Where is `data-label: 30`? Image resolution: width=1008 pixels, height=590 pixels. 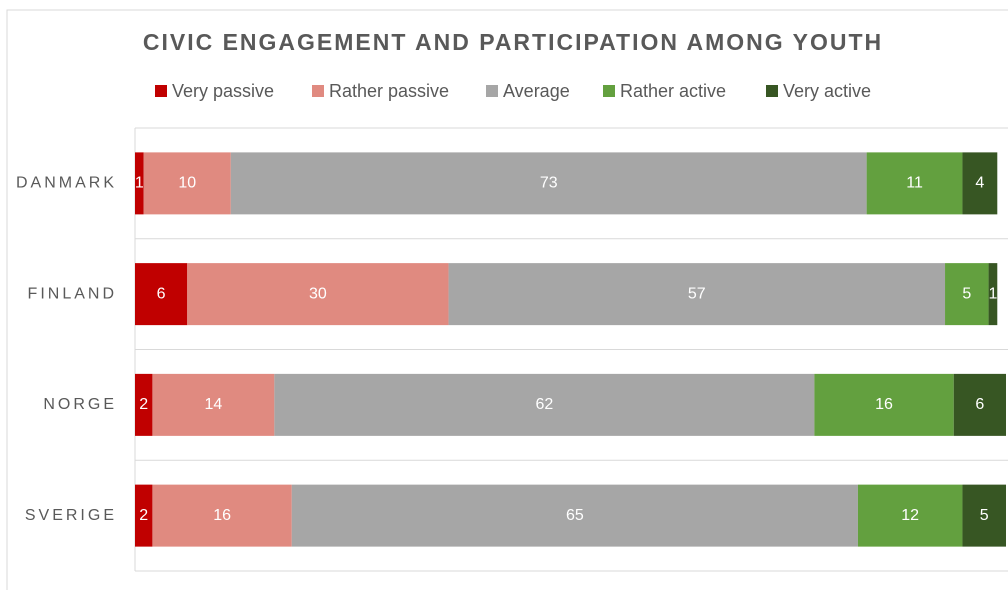
data-label: 30 is located at coordinates (318, 293).